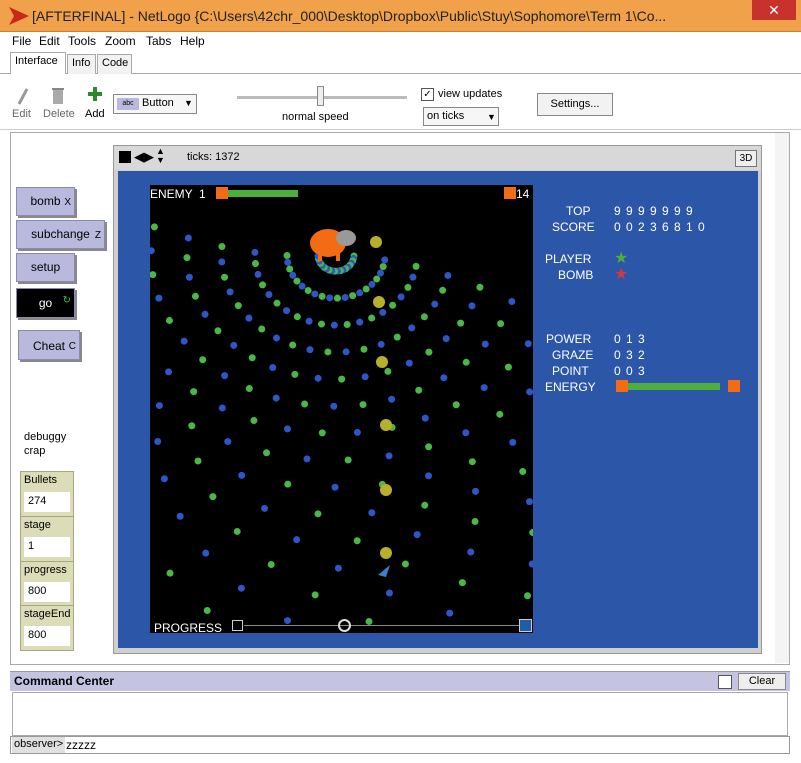 This screenshot has width=801, height=763. What do you see at coordinates (427, 94) in the screenshot?
I see `view-updates-checkbox: ✓` at bounding box center [427, 94].